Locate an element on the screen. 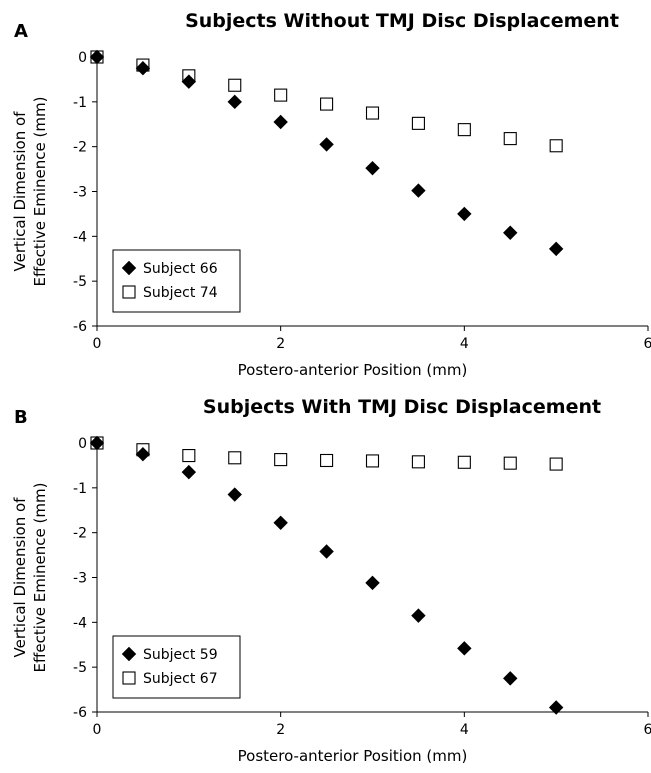 The height and width of the screenshot is (773, 651). chart-title: Subjects With TMJ Disc Displacement is located at coordinates (402, 407).